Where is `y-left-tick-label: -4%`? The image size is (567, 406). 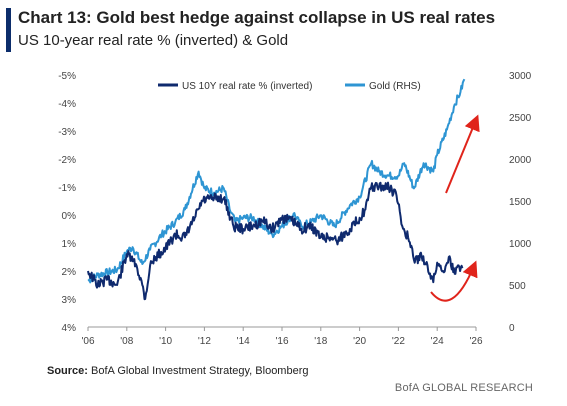
y-left-tick-label: -4% is located at coordinates (67, 104).